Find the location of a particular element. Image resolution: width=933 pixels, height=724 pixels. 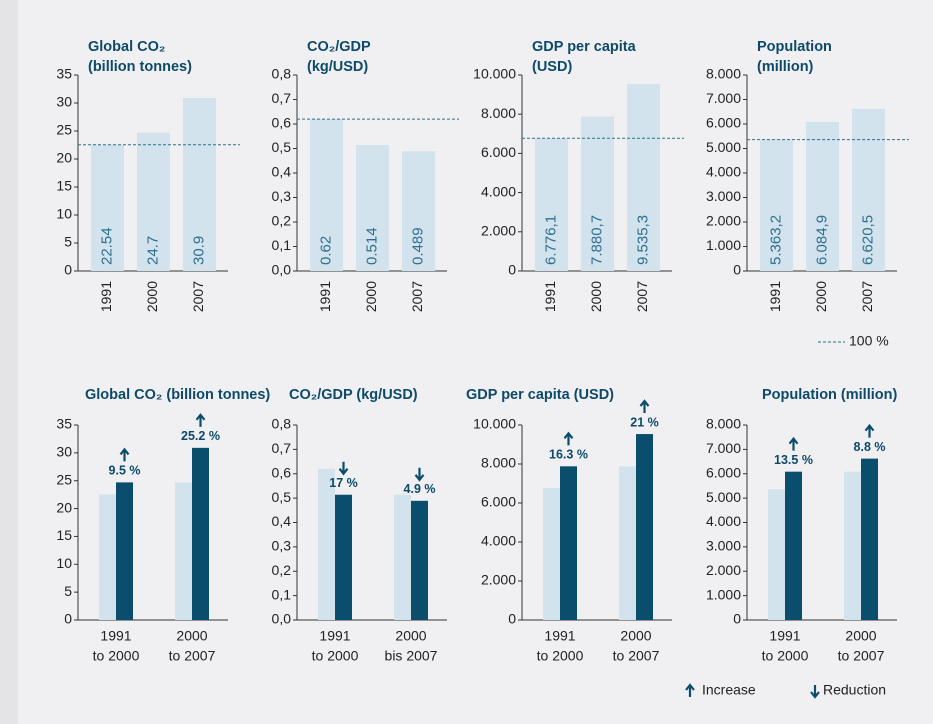

y-tick-label: 0,5 is located at coordinates (282, 497).